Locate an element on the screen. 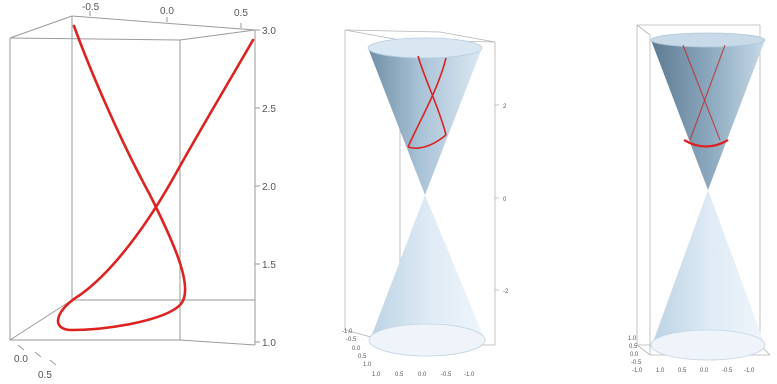  cone-plot-right-red-curve-a is located at coordinates (701, 92).